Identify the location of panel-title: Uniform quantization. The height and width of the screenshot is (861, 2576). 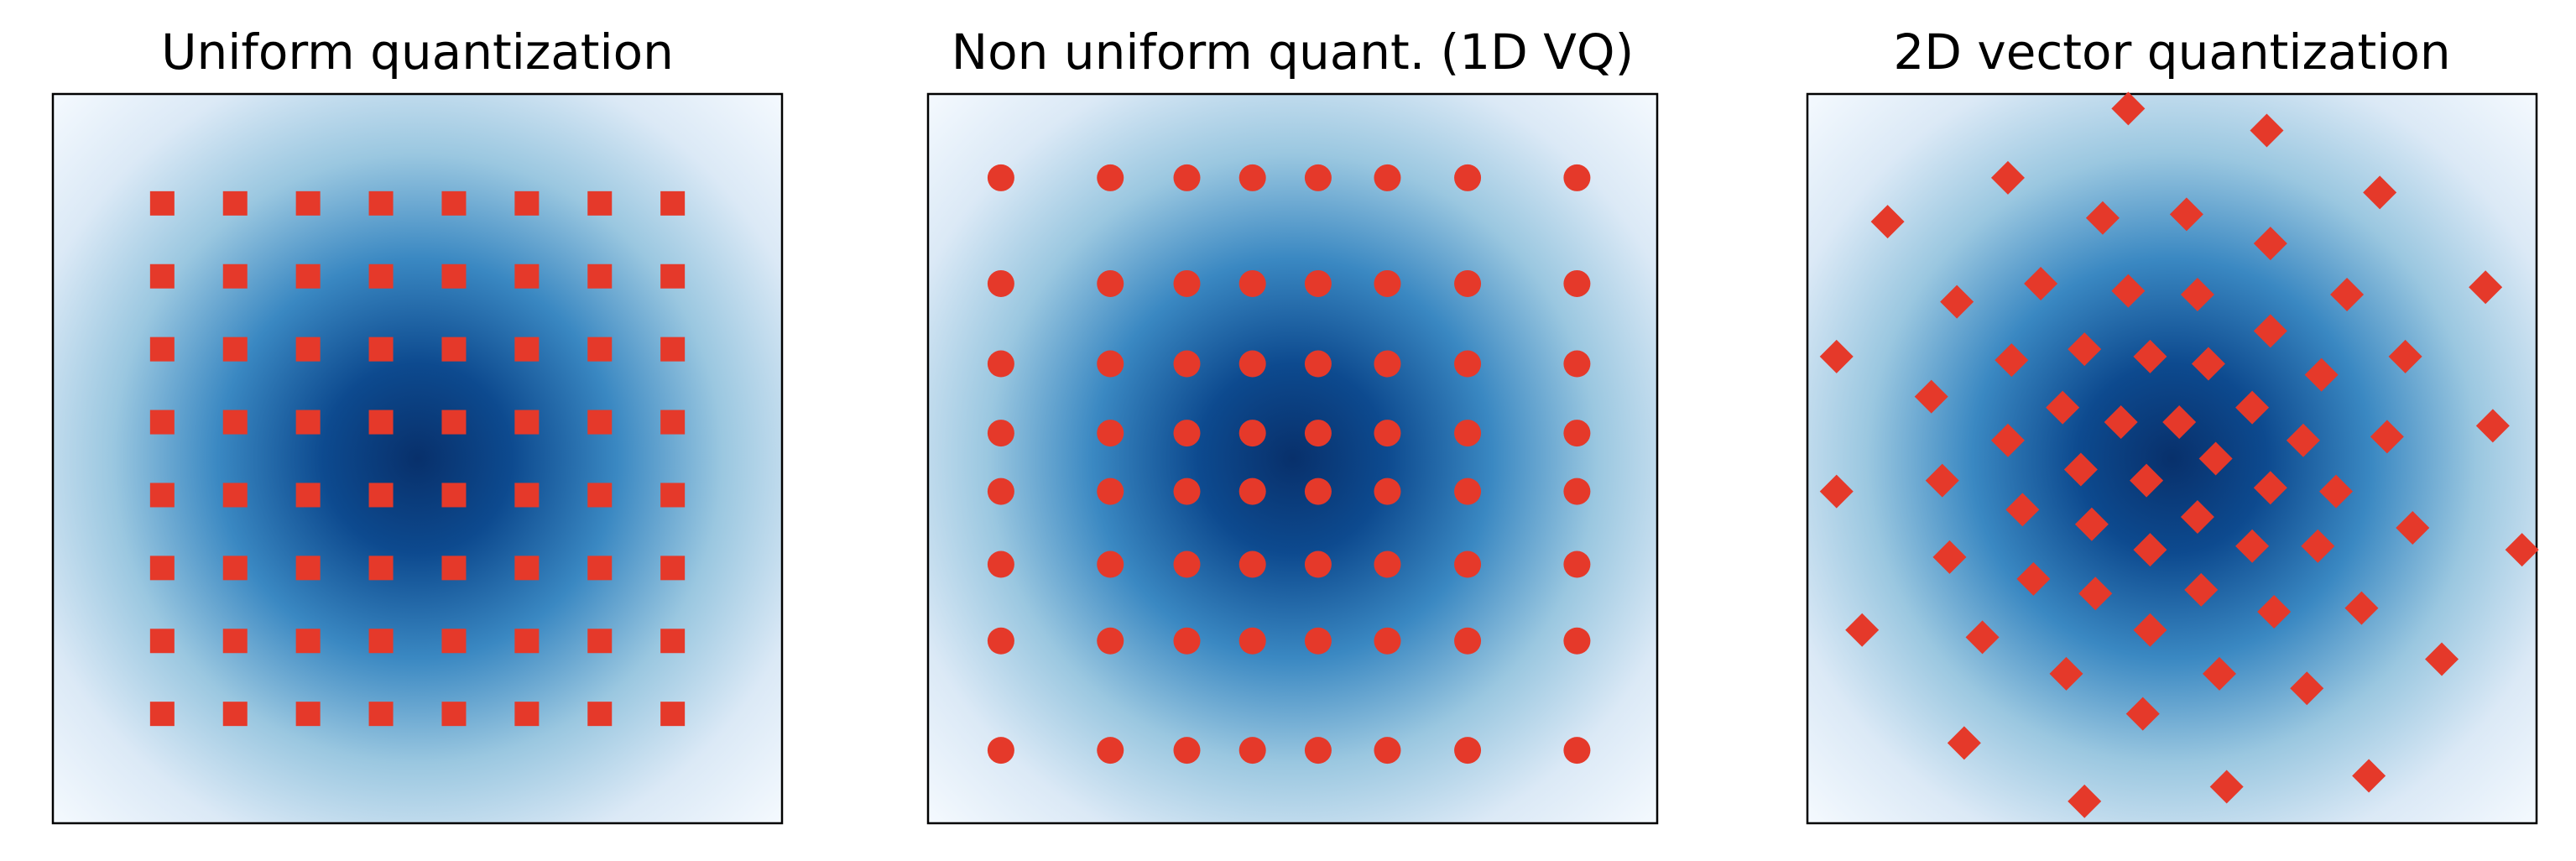
(417, 52).